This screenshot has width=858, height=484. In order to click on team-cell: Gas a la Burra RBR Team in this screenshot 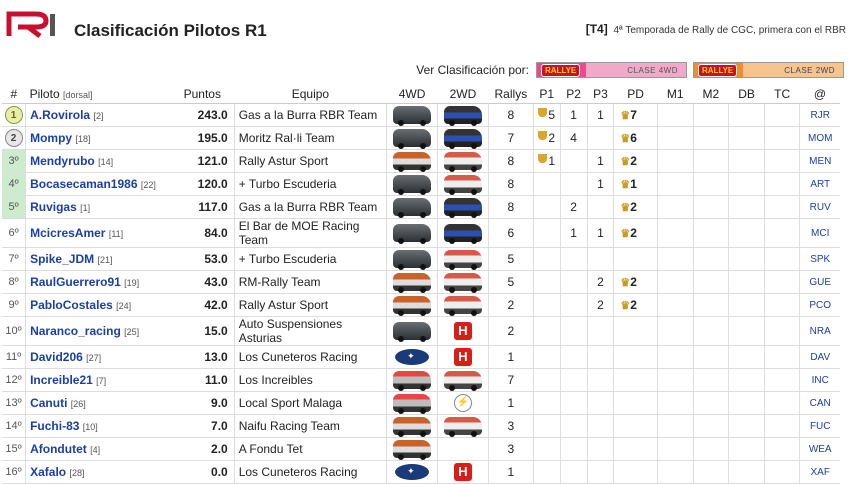, I will do `click(310, 207)`.